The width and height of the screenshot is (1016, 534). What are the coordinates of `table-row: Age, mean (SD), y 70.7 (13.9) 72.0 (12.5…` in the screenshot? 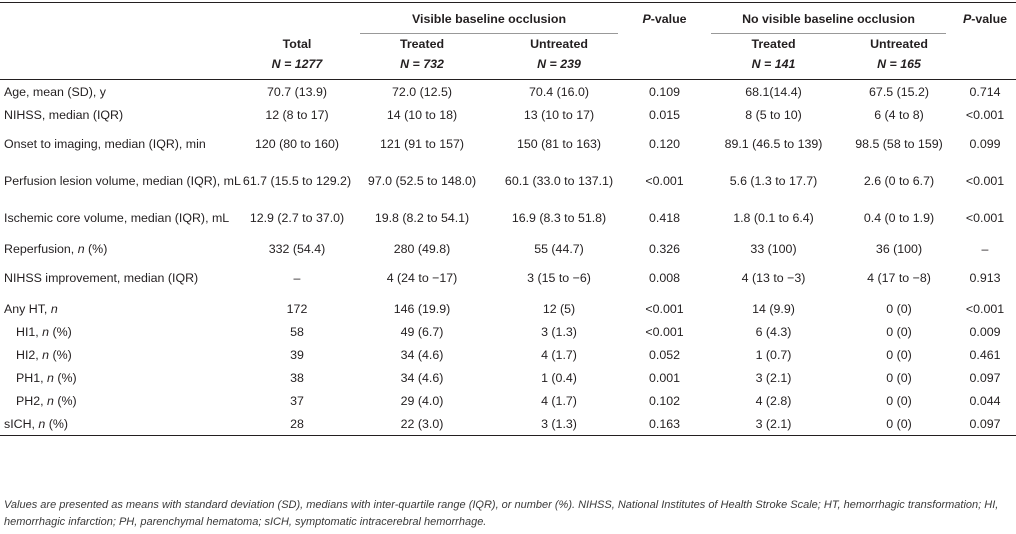 It's located at (508, 92).